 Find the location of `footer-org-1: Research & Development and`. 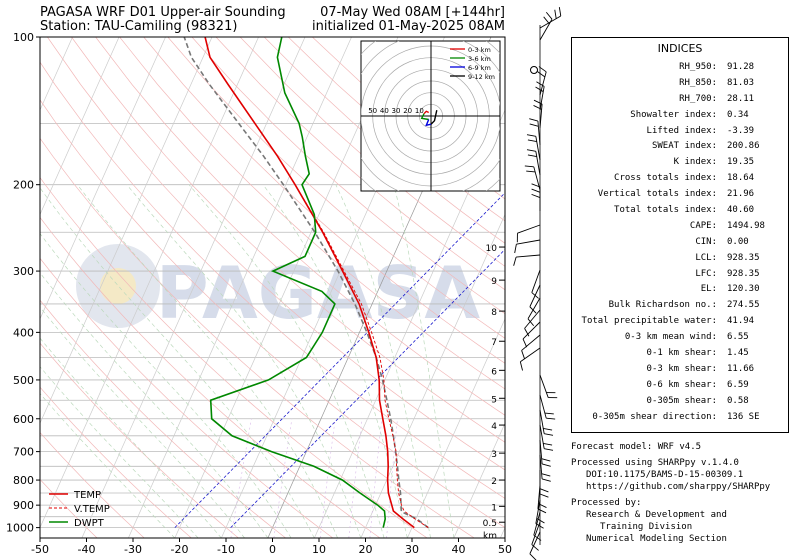

footer-org-1: Research & Development and is located at coordinates (656, 515).